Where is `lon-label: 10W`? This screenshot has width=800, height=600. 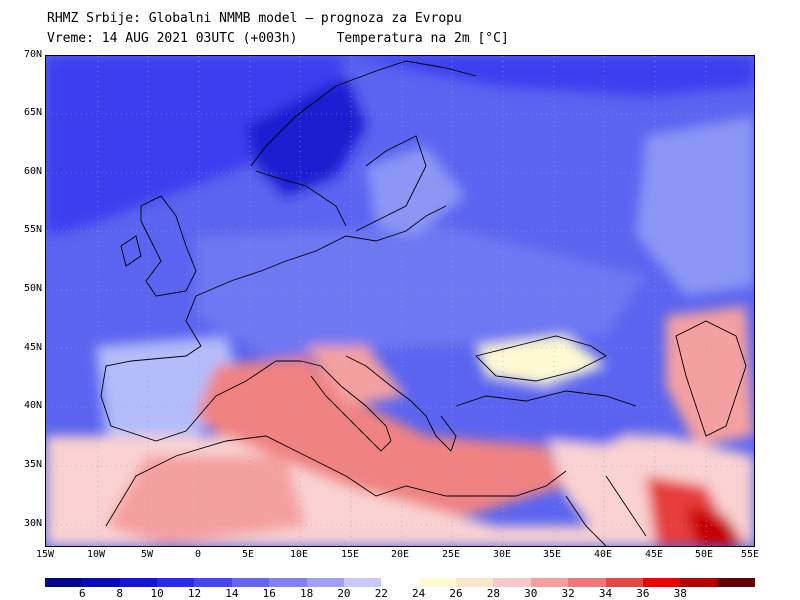
lon-label: 10W is located at coordinates (96, 554).